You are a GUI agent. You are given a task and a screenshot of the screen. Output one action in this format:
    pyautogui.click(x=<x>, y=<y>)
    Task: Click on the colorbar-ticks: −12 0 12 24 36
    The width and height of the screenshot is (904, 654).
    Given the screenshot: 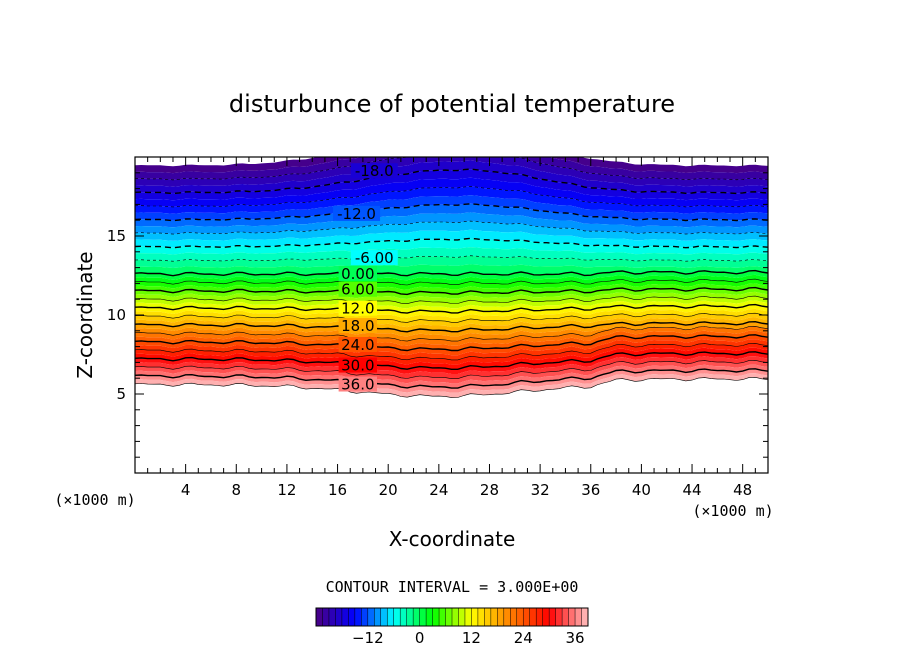 What is the action you would take?
    pyautogui.click(x=468, y=638)
    